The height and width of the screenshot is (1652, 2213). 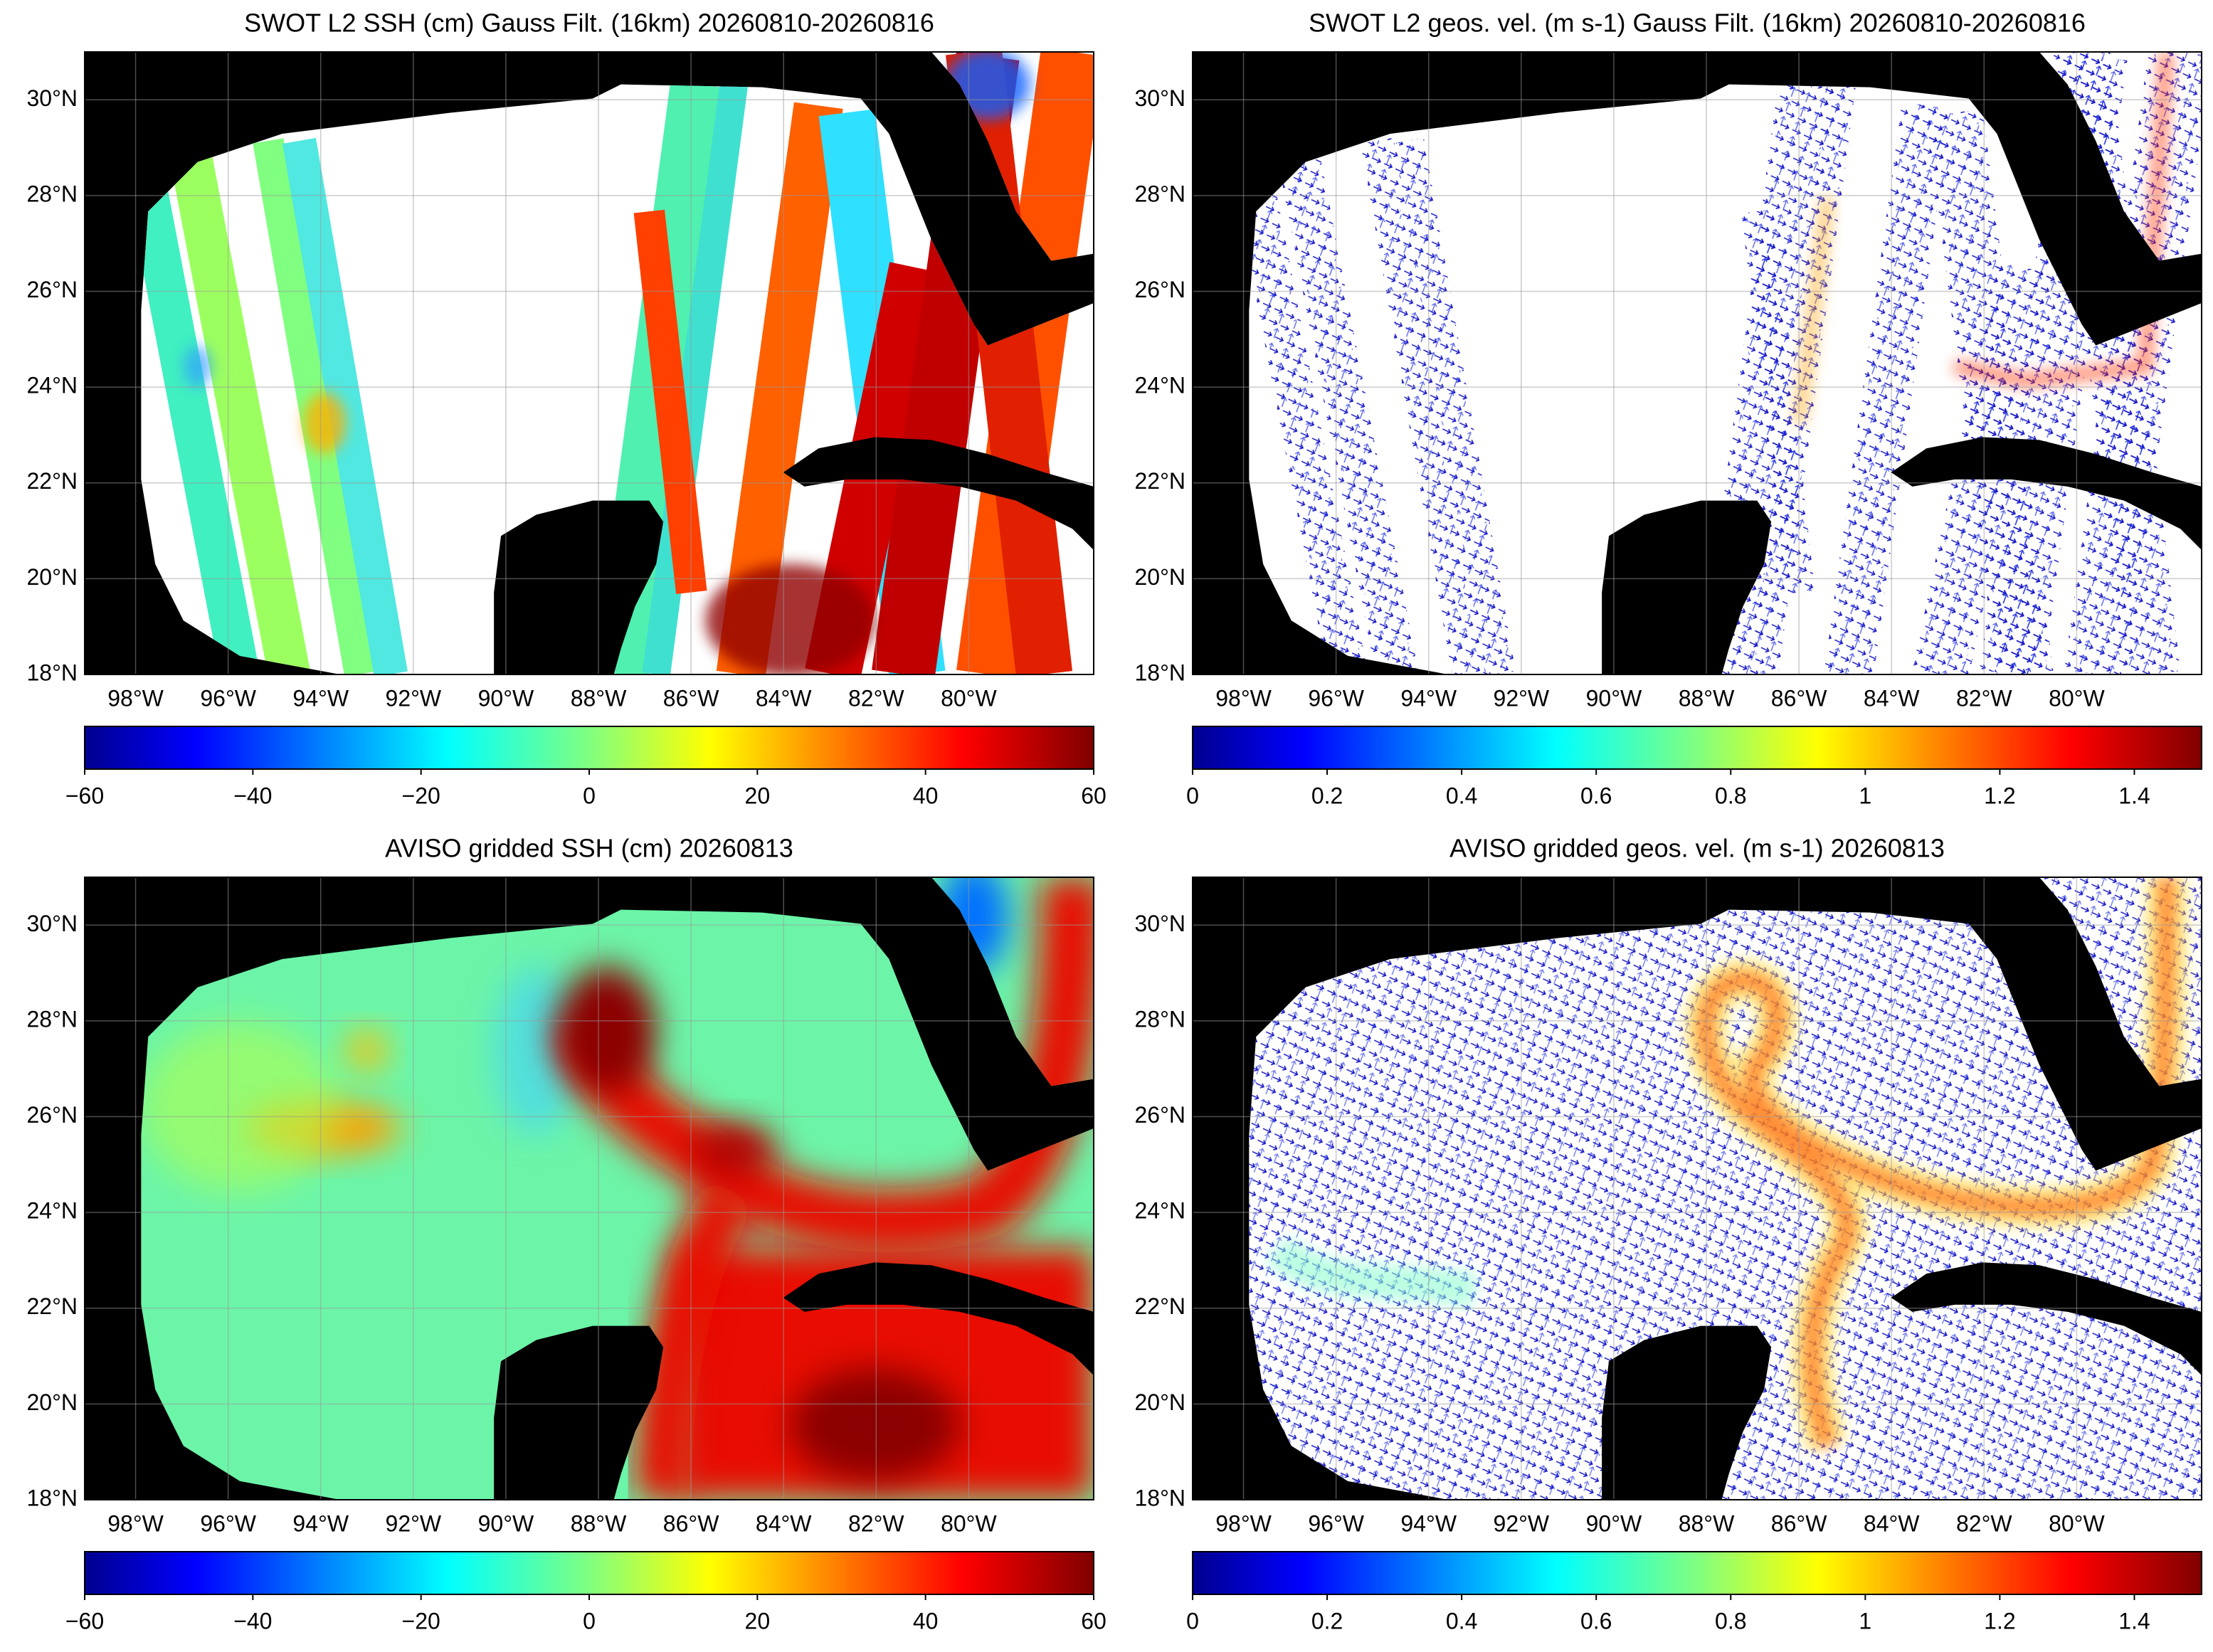 What do you see at coordinates (1462, 795) in the screenshot?
I see `colorbar-tick-label: 0.4` at bounding box center [1462, 795].